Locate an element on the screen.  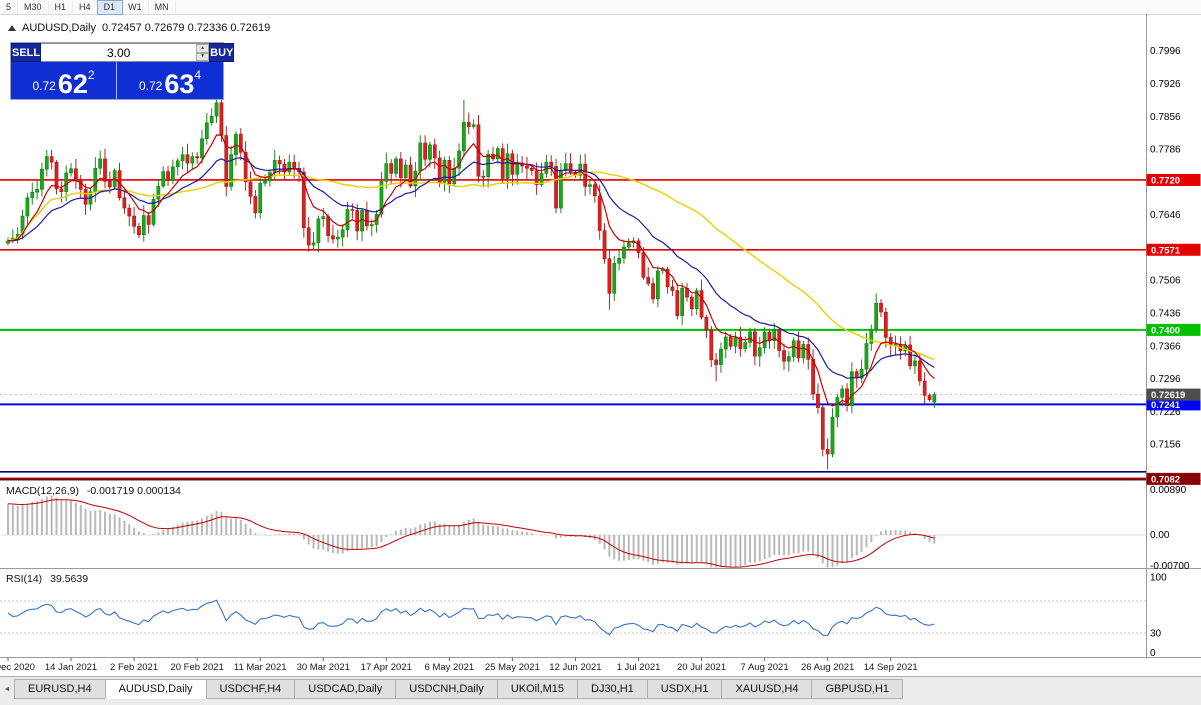
timeframe-button-H1: H1 is located at coordinates (61, 7).